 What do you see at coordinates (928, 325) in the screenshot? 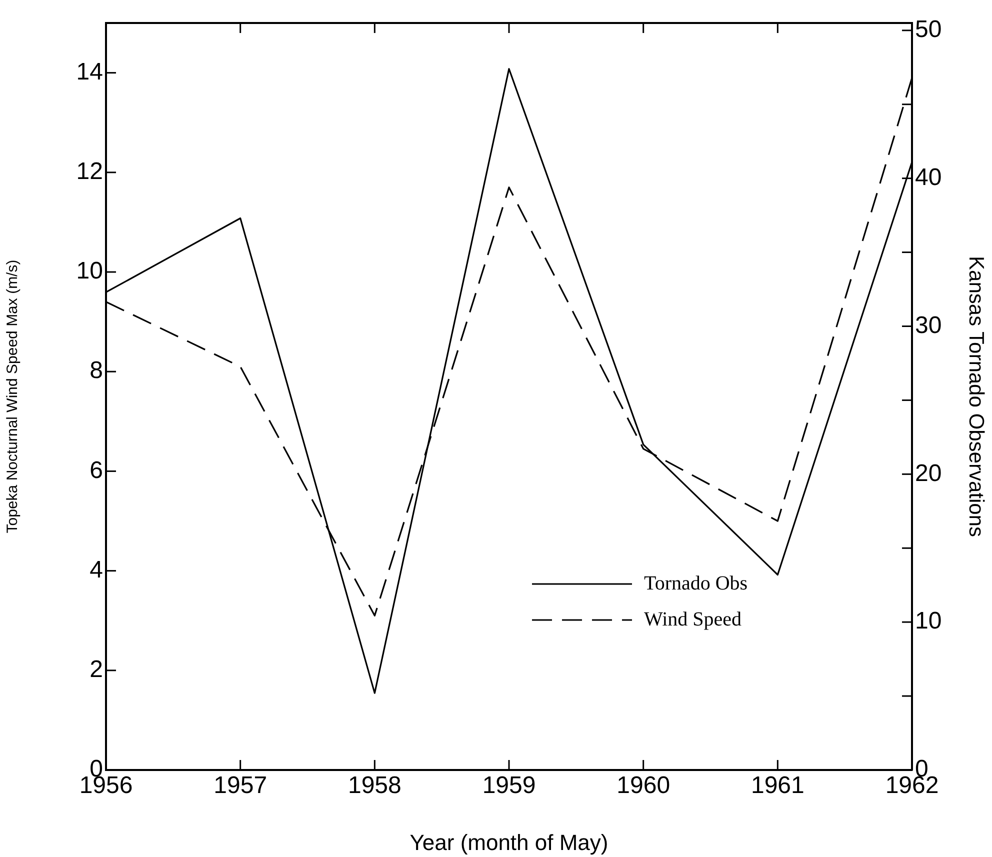
I see `y2-tick-label: 30` at bounding box center [928, 325].